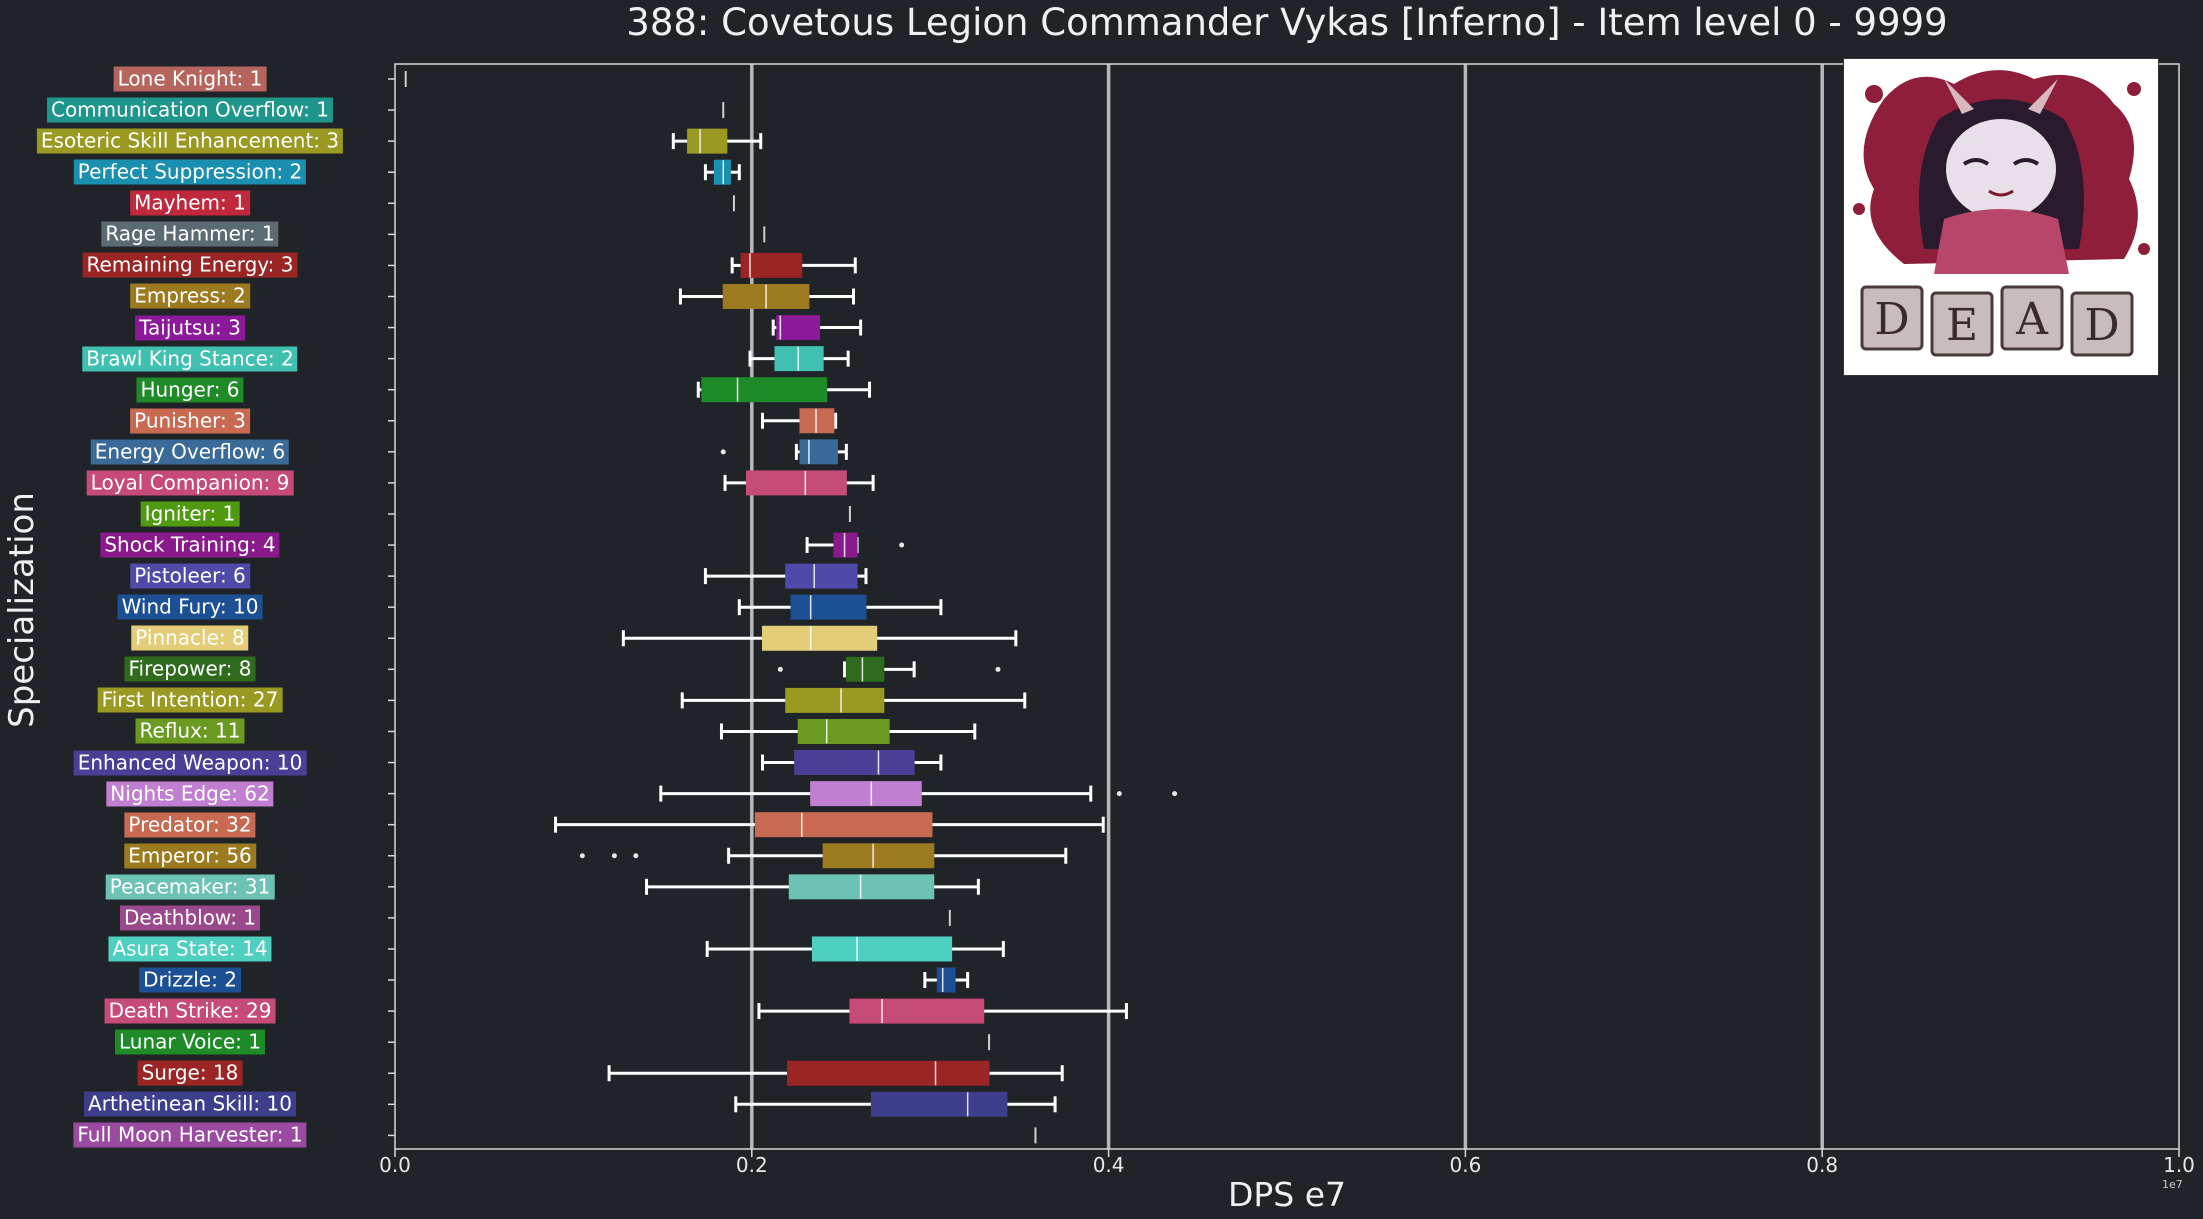 The height and width of the screenshot is (1219, 2203). Describe the element at coordinates (190, 1073) in the screenshot. I see `specialization-label: Surge: 18` at that location.